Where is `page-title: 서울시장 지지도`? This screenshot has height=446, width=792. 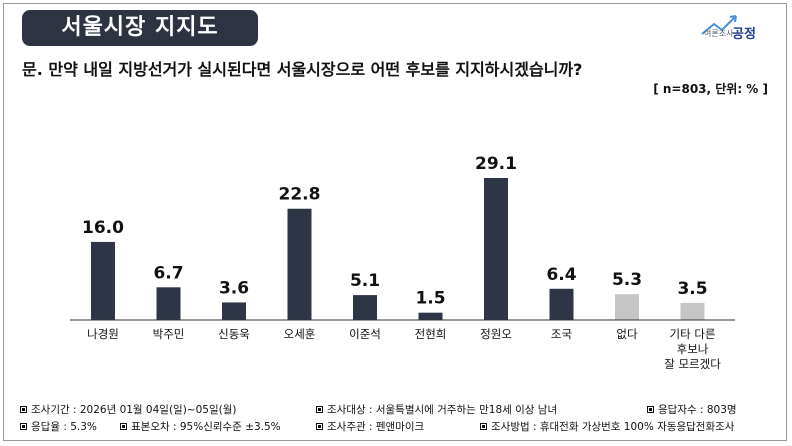 page-title: 서울시장 지지도 is located at coordinates (140, 28).